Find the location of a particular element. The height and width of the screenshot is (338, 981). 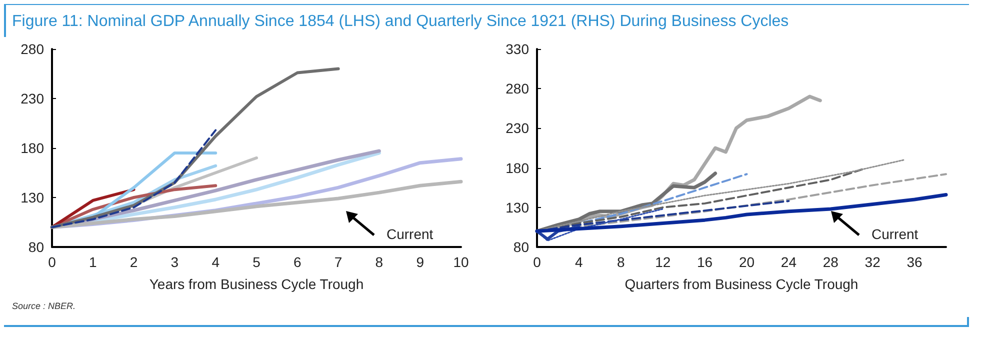

x-tick-label: 9 is located at coordinates (420, 262).